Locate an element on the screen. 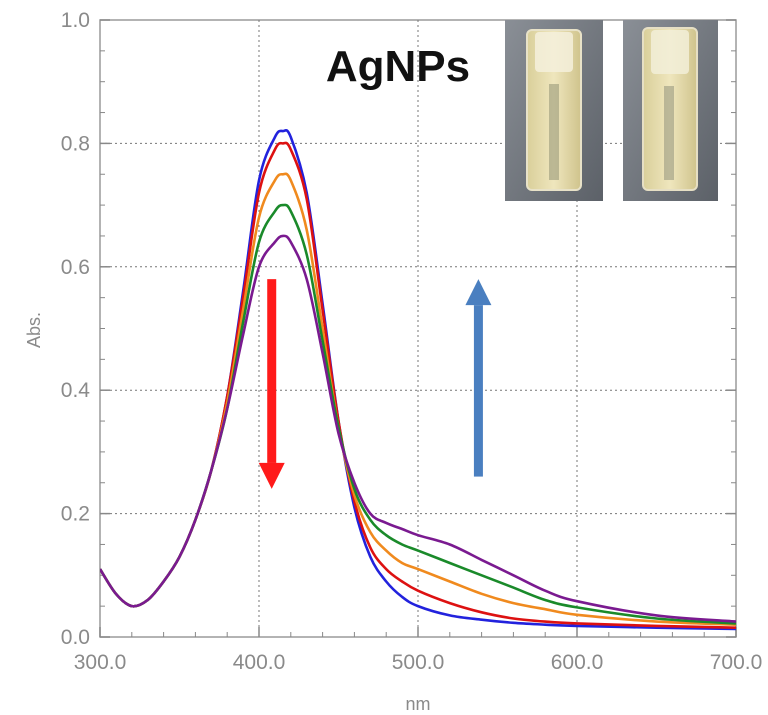  y-tick-label: 0.0 is located at coordinates (75, 637).